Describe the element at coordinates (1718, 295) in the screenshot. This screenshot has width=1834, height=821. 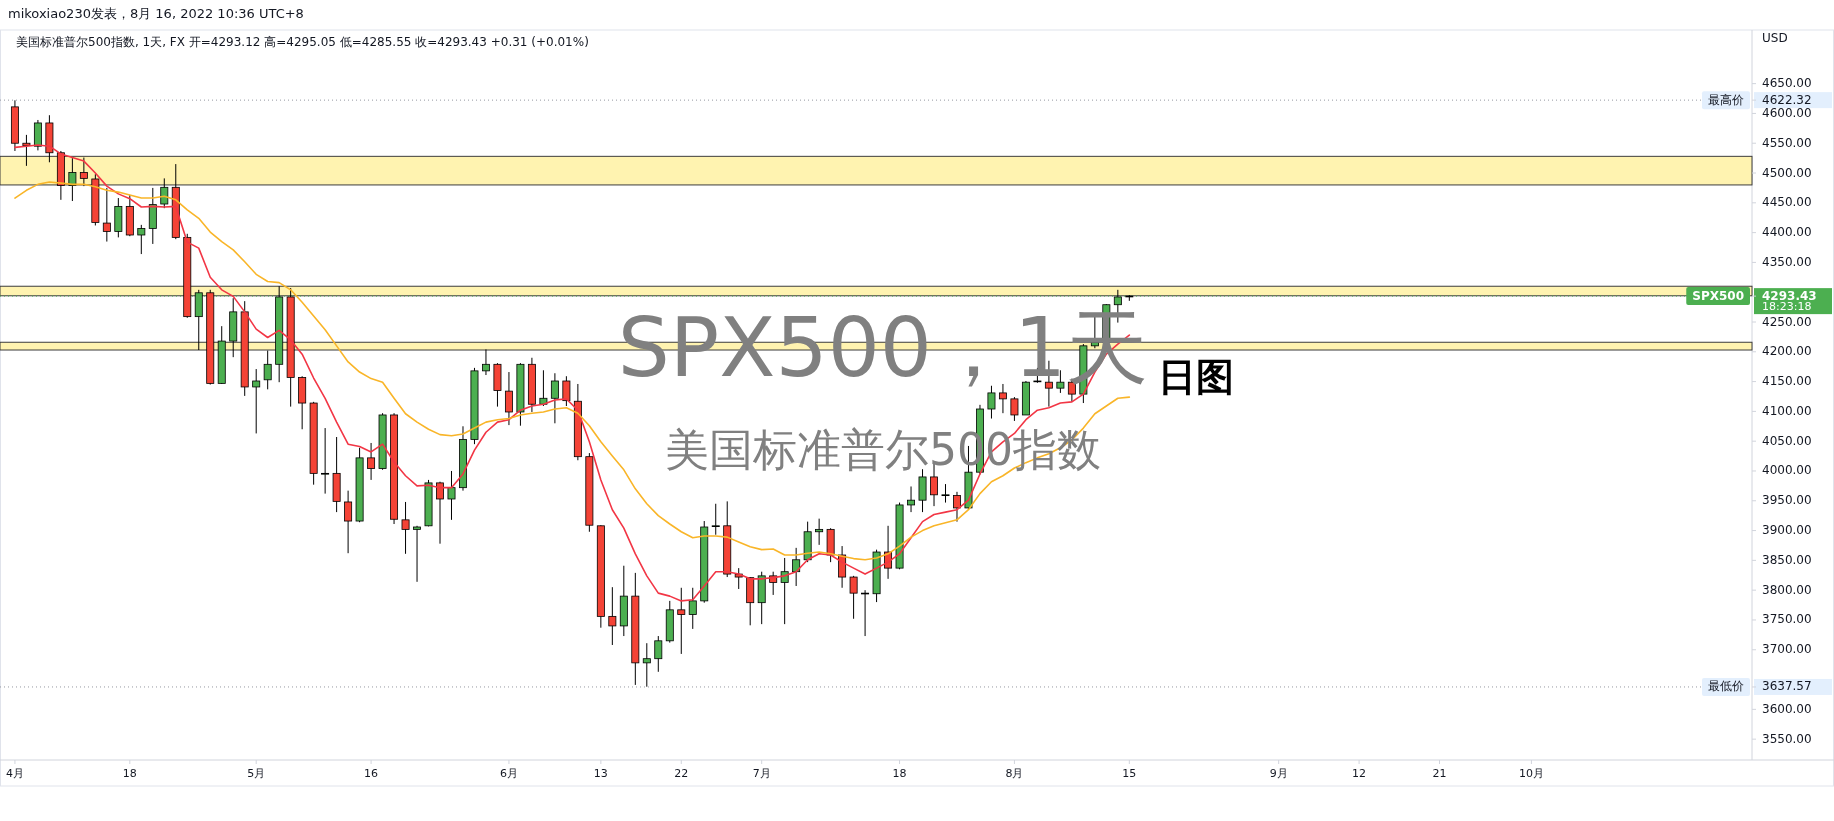
I see `ref-line-label: SPX500` at that location.